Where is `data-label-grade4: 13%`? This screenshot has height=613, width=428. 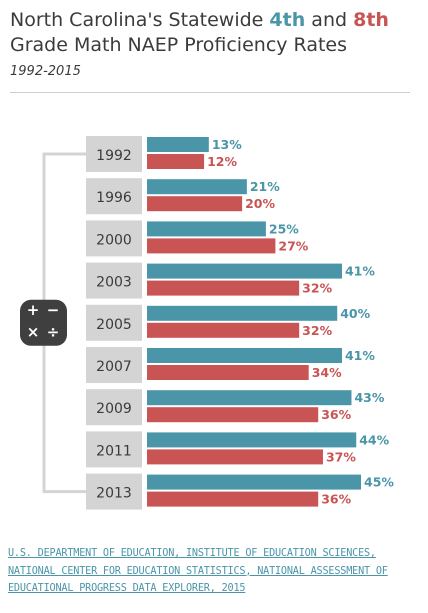 data-label-grade4: 13% is located at coordinates (227, 144).